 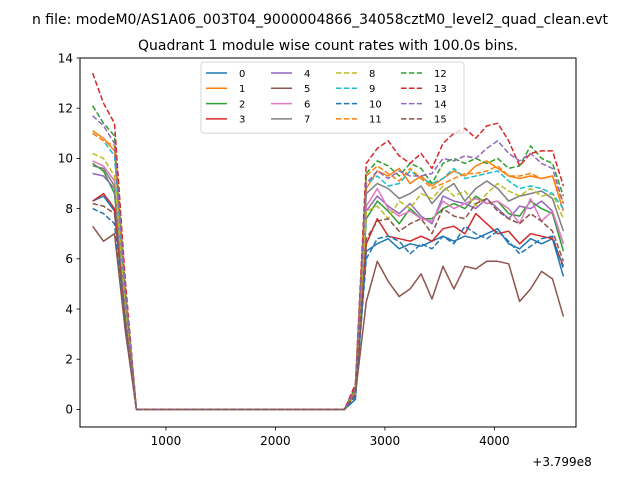 What do you see at coordinates (65, 109) in the screenshot?
I see `y-tick-label: 12` at bounding box center [65, 109].